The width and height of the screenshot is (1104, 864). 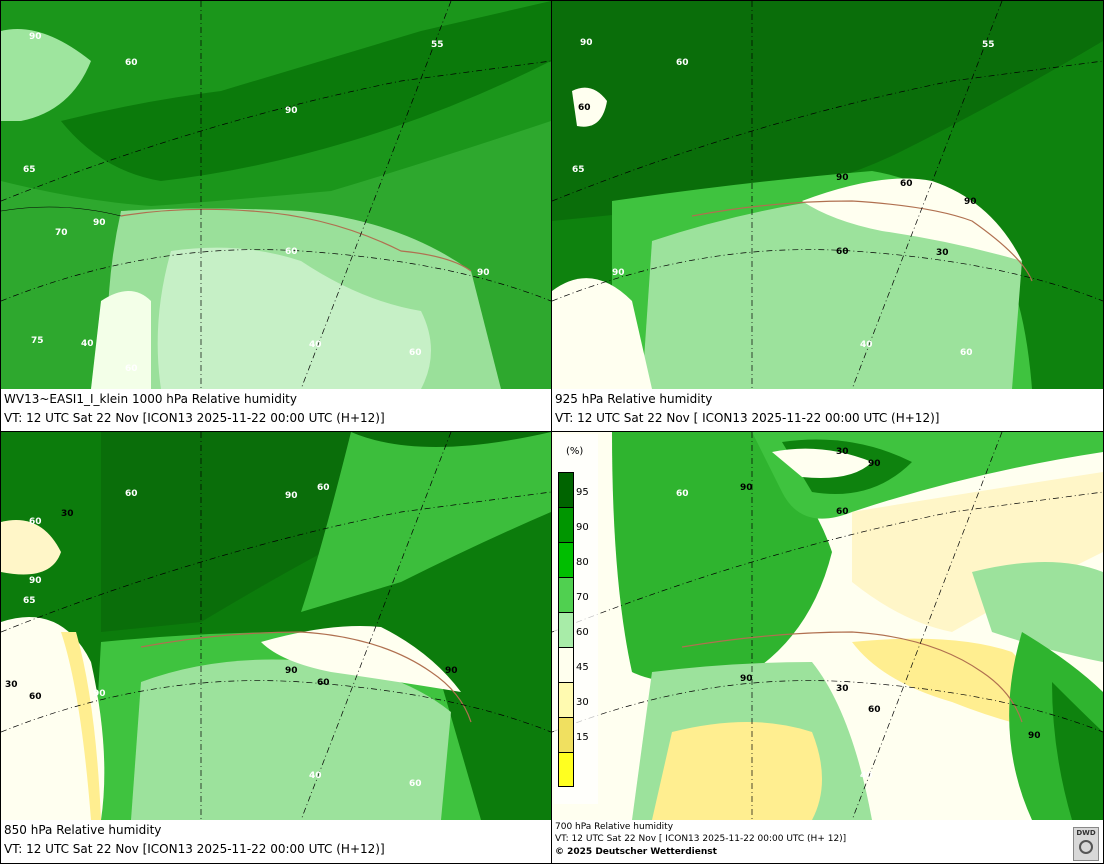 I want to click on contour-labels-700hpa: 30 90 60 90 60 90 30 60 90 40, so click(x=858, y=614).